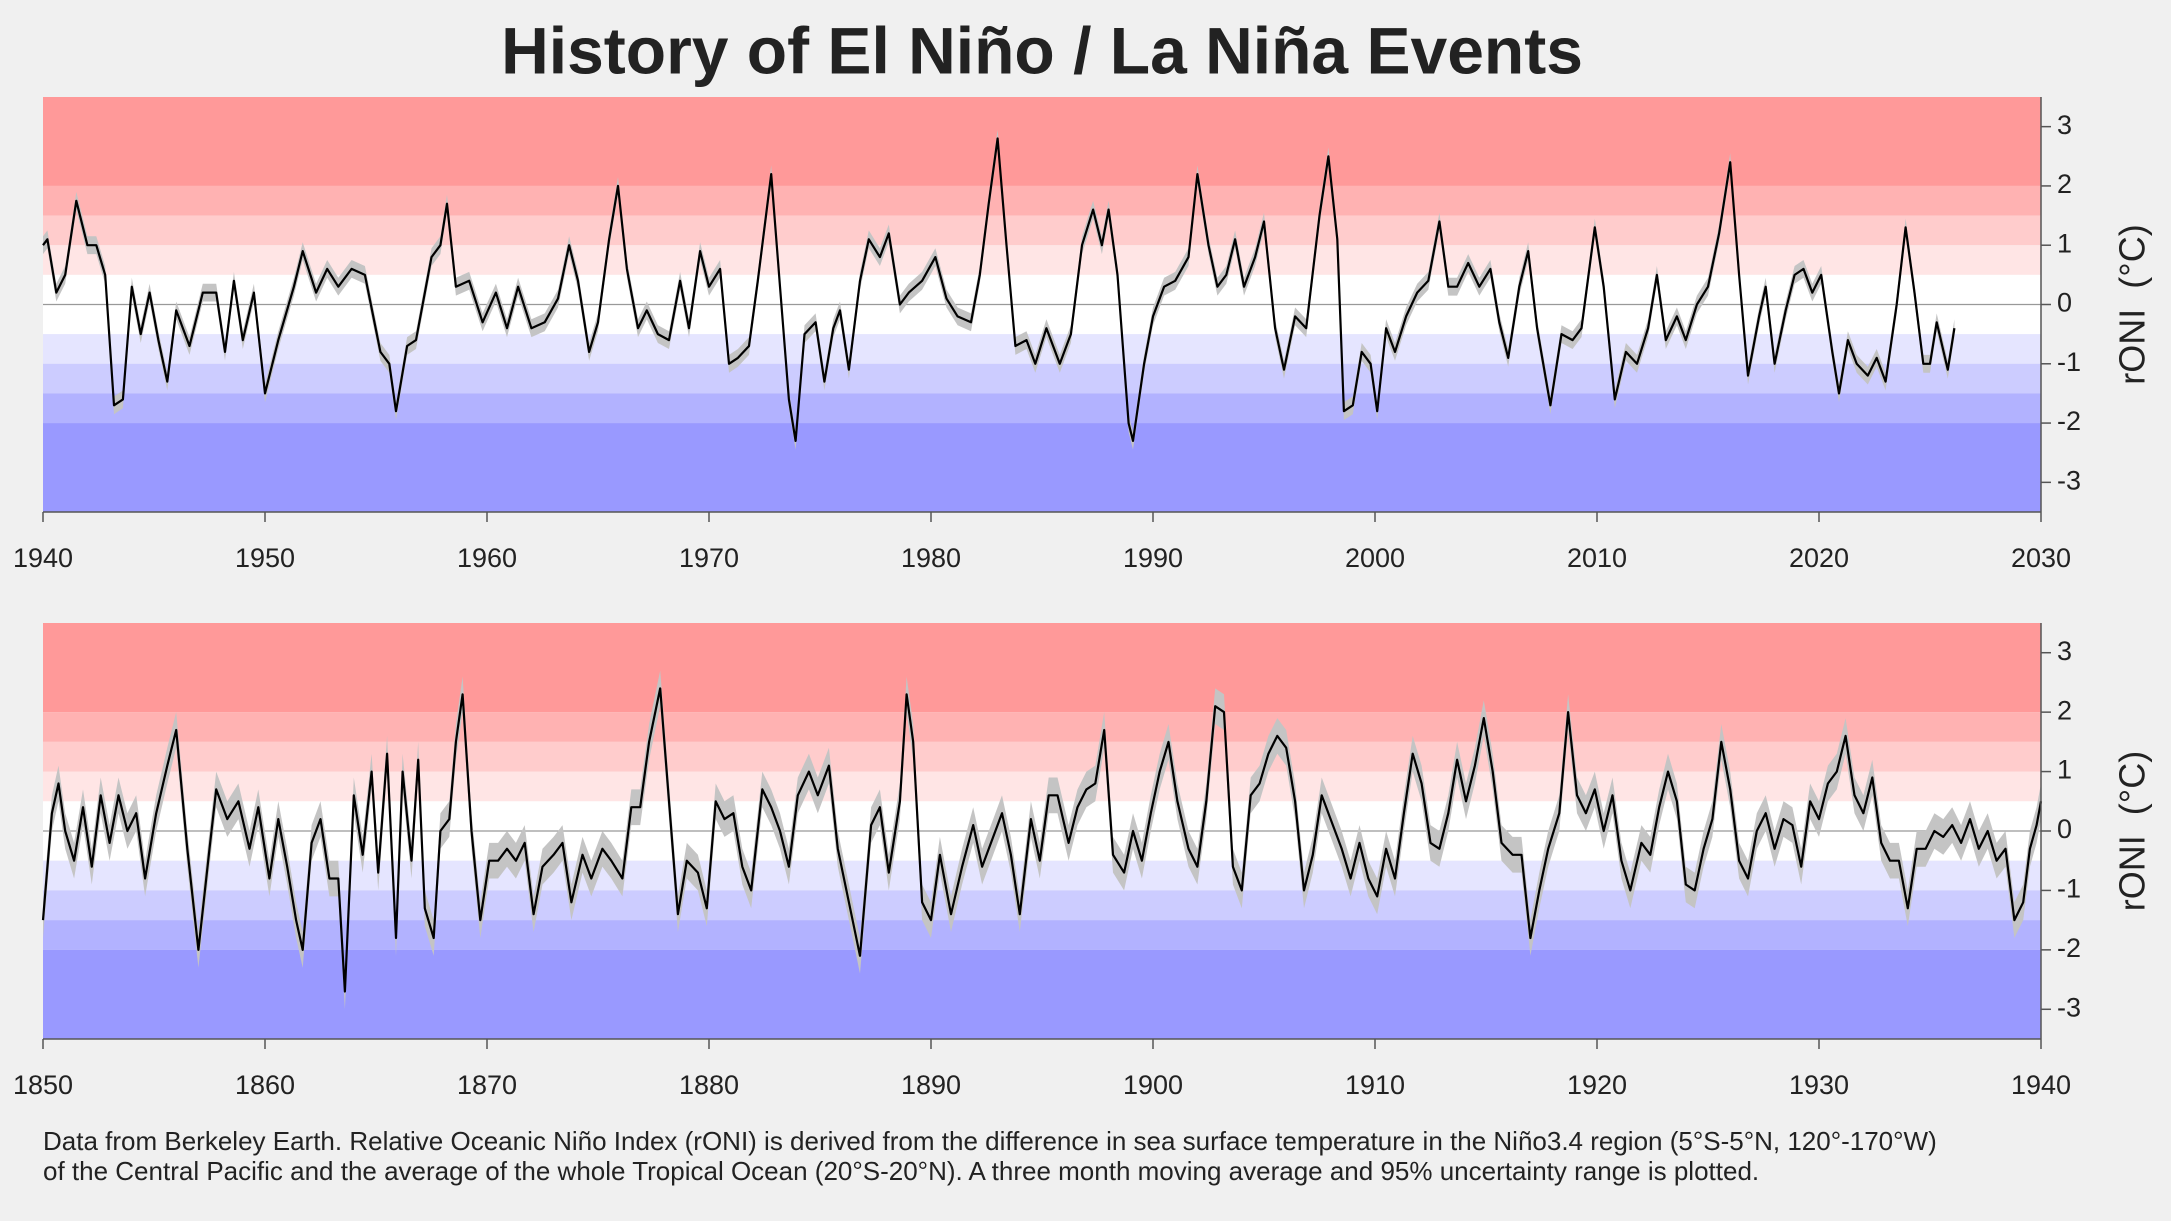 This screenshot has width=2171, height=1221. Describe the element at coordinates (709, 558) in the screenshot. I see `x-tick-label: 1970` at that location.